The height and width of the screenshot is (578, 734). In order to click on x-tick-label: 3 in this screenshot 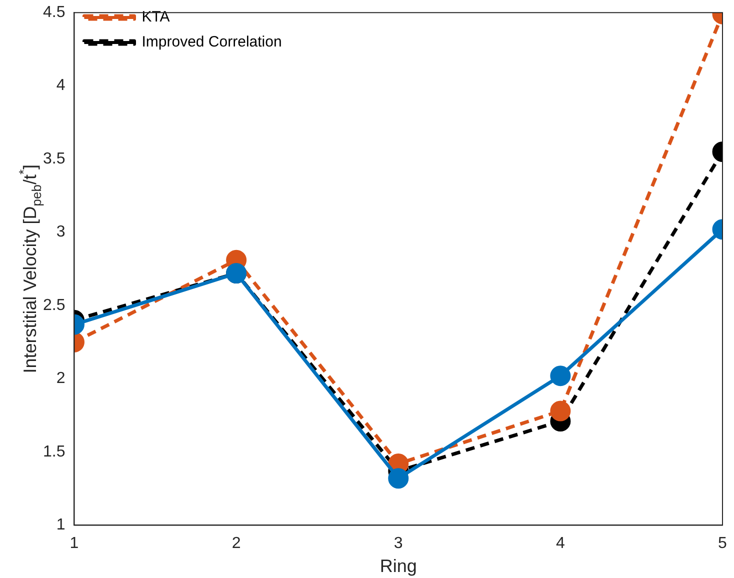, I will do `click(398, 543)`.